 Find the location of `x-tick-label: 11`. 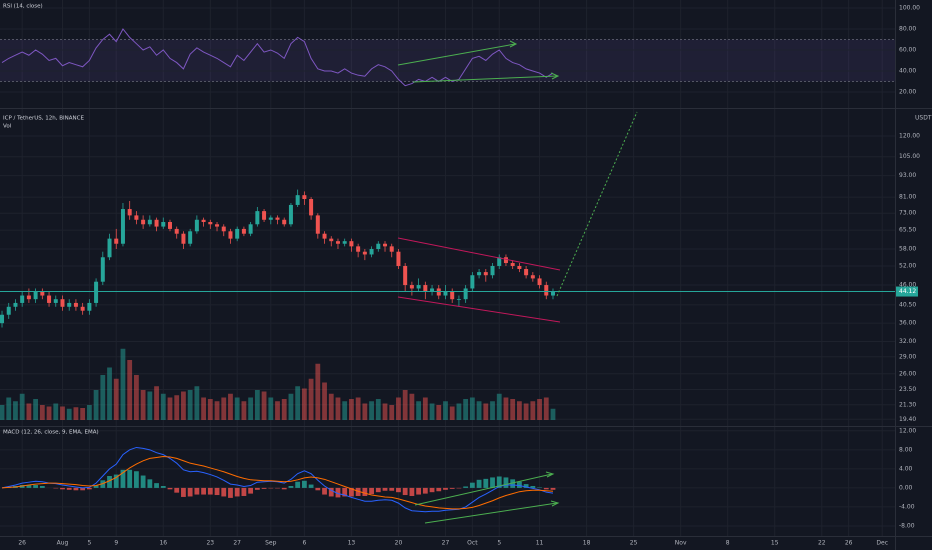

x-tick-label: 11 is located at coordinates (540, 543).